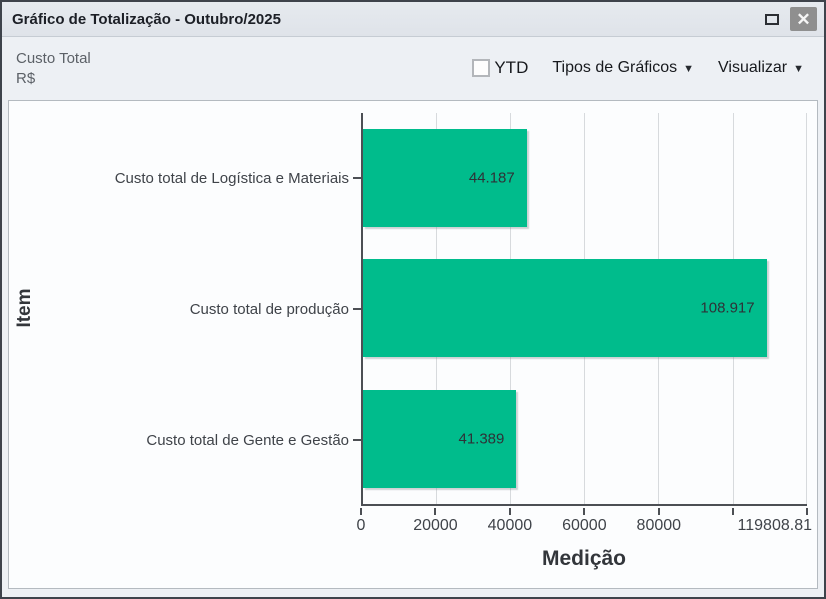  What do you see at coordinates (753, 67) in the screenshot?
I see `visualizar-label: Visualizar` at bounding box center [753, 67].